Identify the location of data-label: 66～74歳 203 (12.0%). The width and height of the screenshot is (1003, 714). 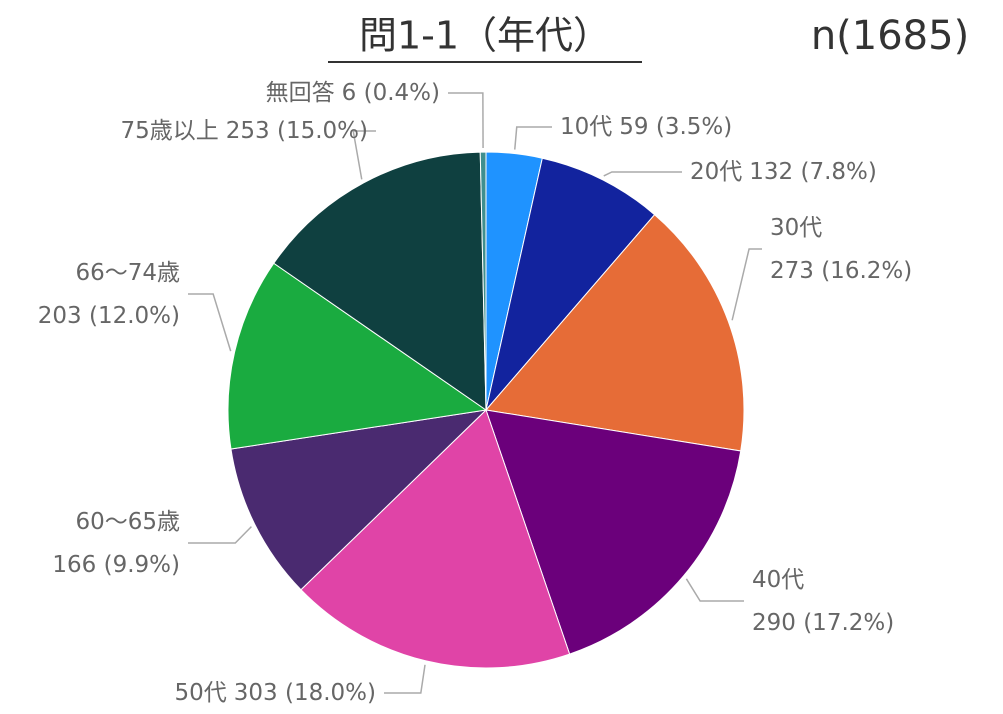
(109, 294).